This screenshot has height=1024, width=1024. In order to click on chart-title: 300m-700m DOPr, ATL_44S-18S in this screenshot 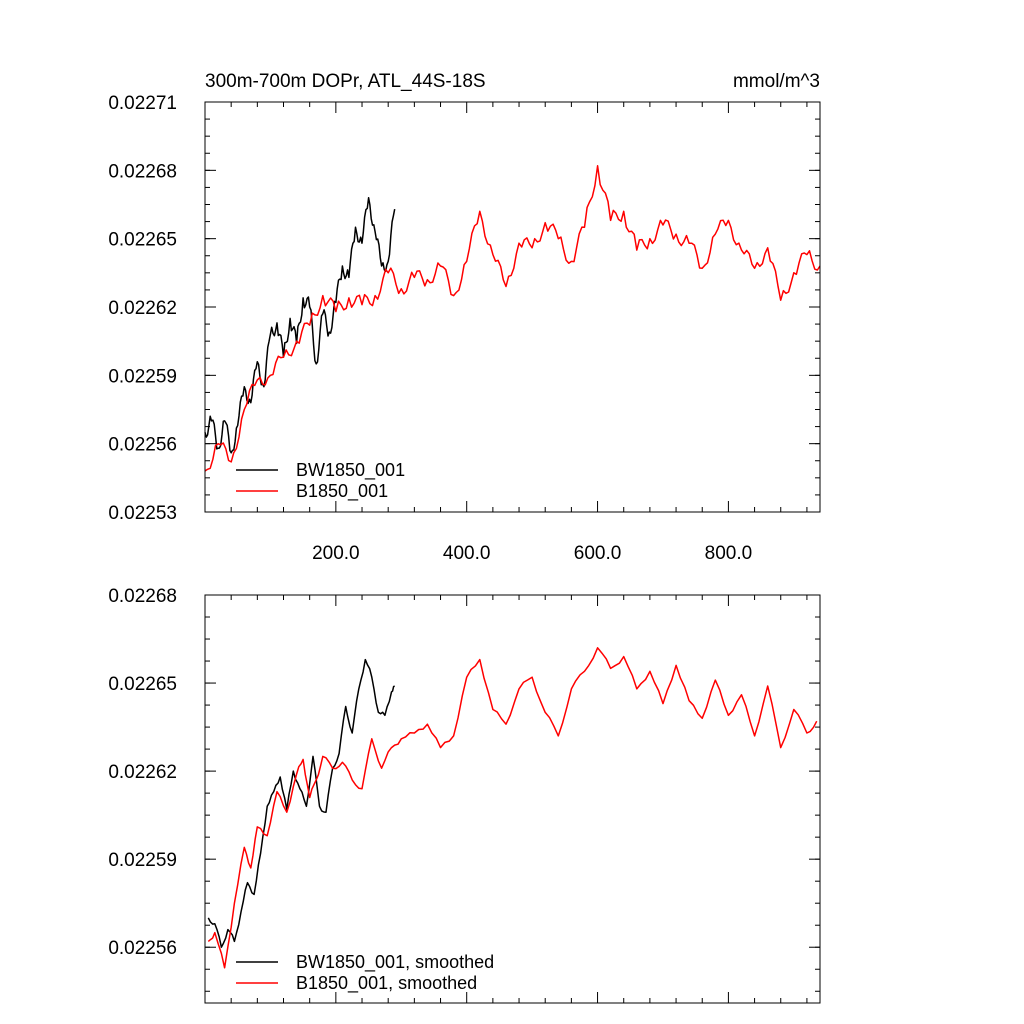, I will do `click(345, 81)`.